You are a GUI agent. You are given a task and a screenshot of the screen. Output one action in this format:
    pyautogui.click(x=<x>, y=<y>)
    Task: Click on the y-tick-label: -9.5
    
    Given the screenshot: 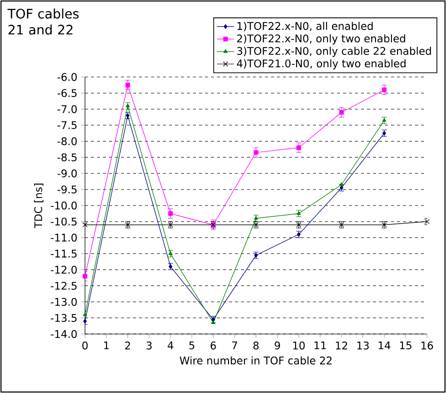 What is the action you would take?
    pyautogui.click(x=67, y=189)
    